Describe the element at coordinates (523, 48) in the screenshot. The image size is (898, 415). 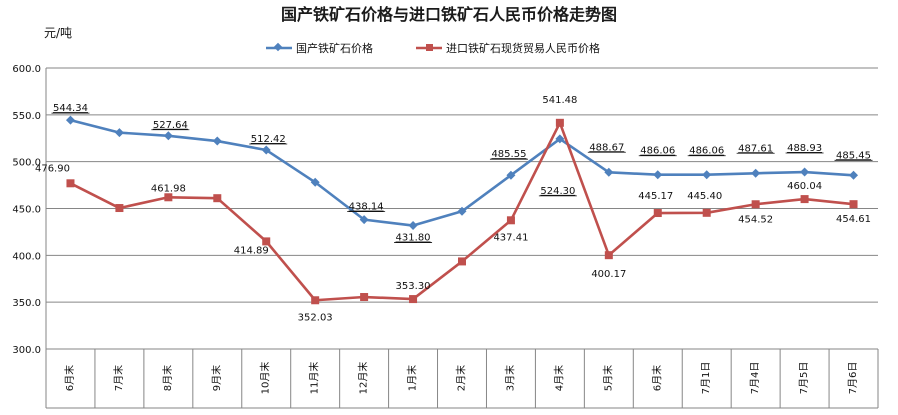
I see `legend-label-imported: 进口铁矿石现货贸易人民币价格` at that location.